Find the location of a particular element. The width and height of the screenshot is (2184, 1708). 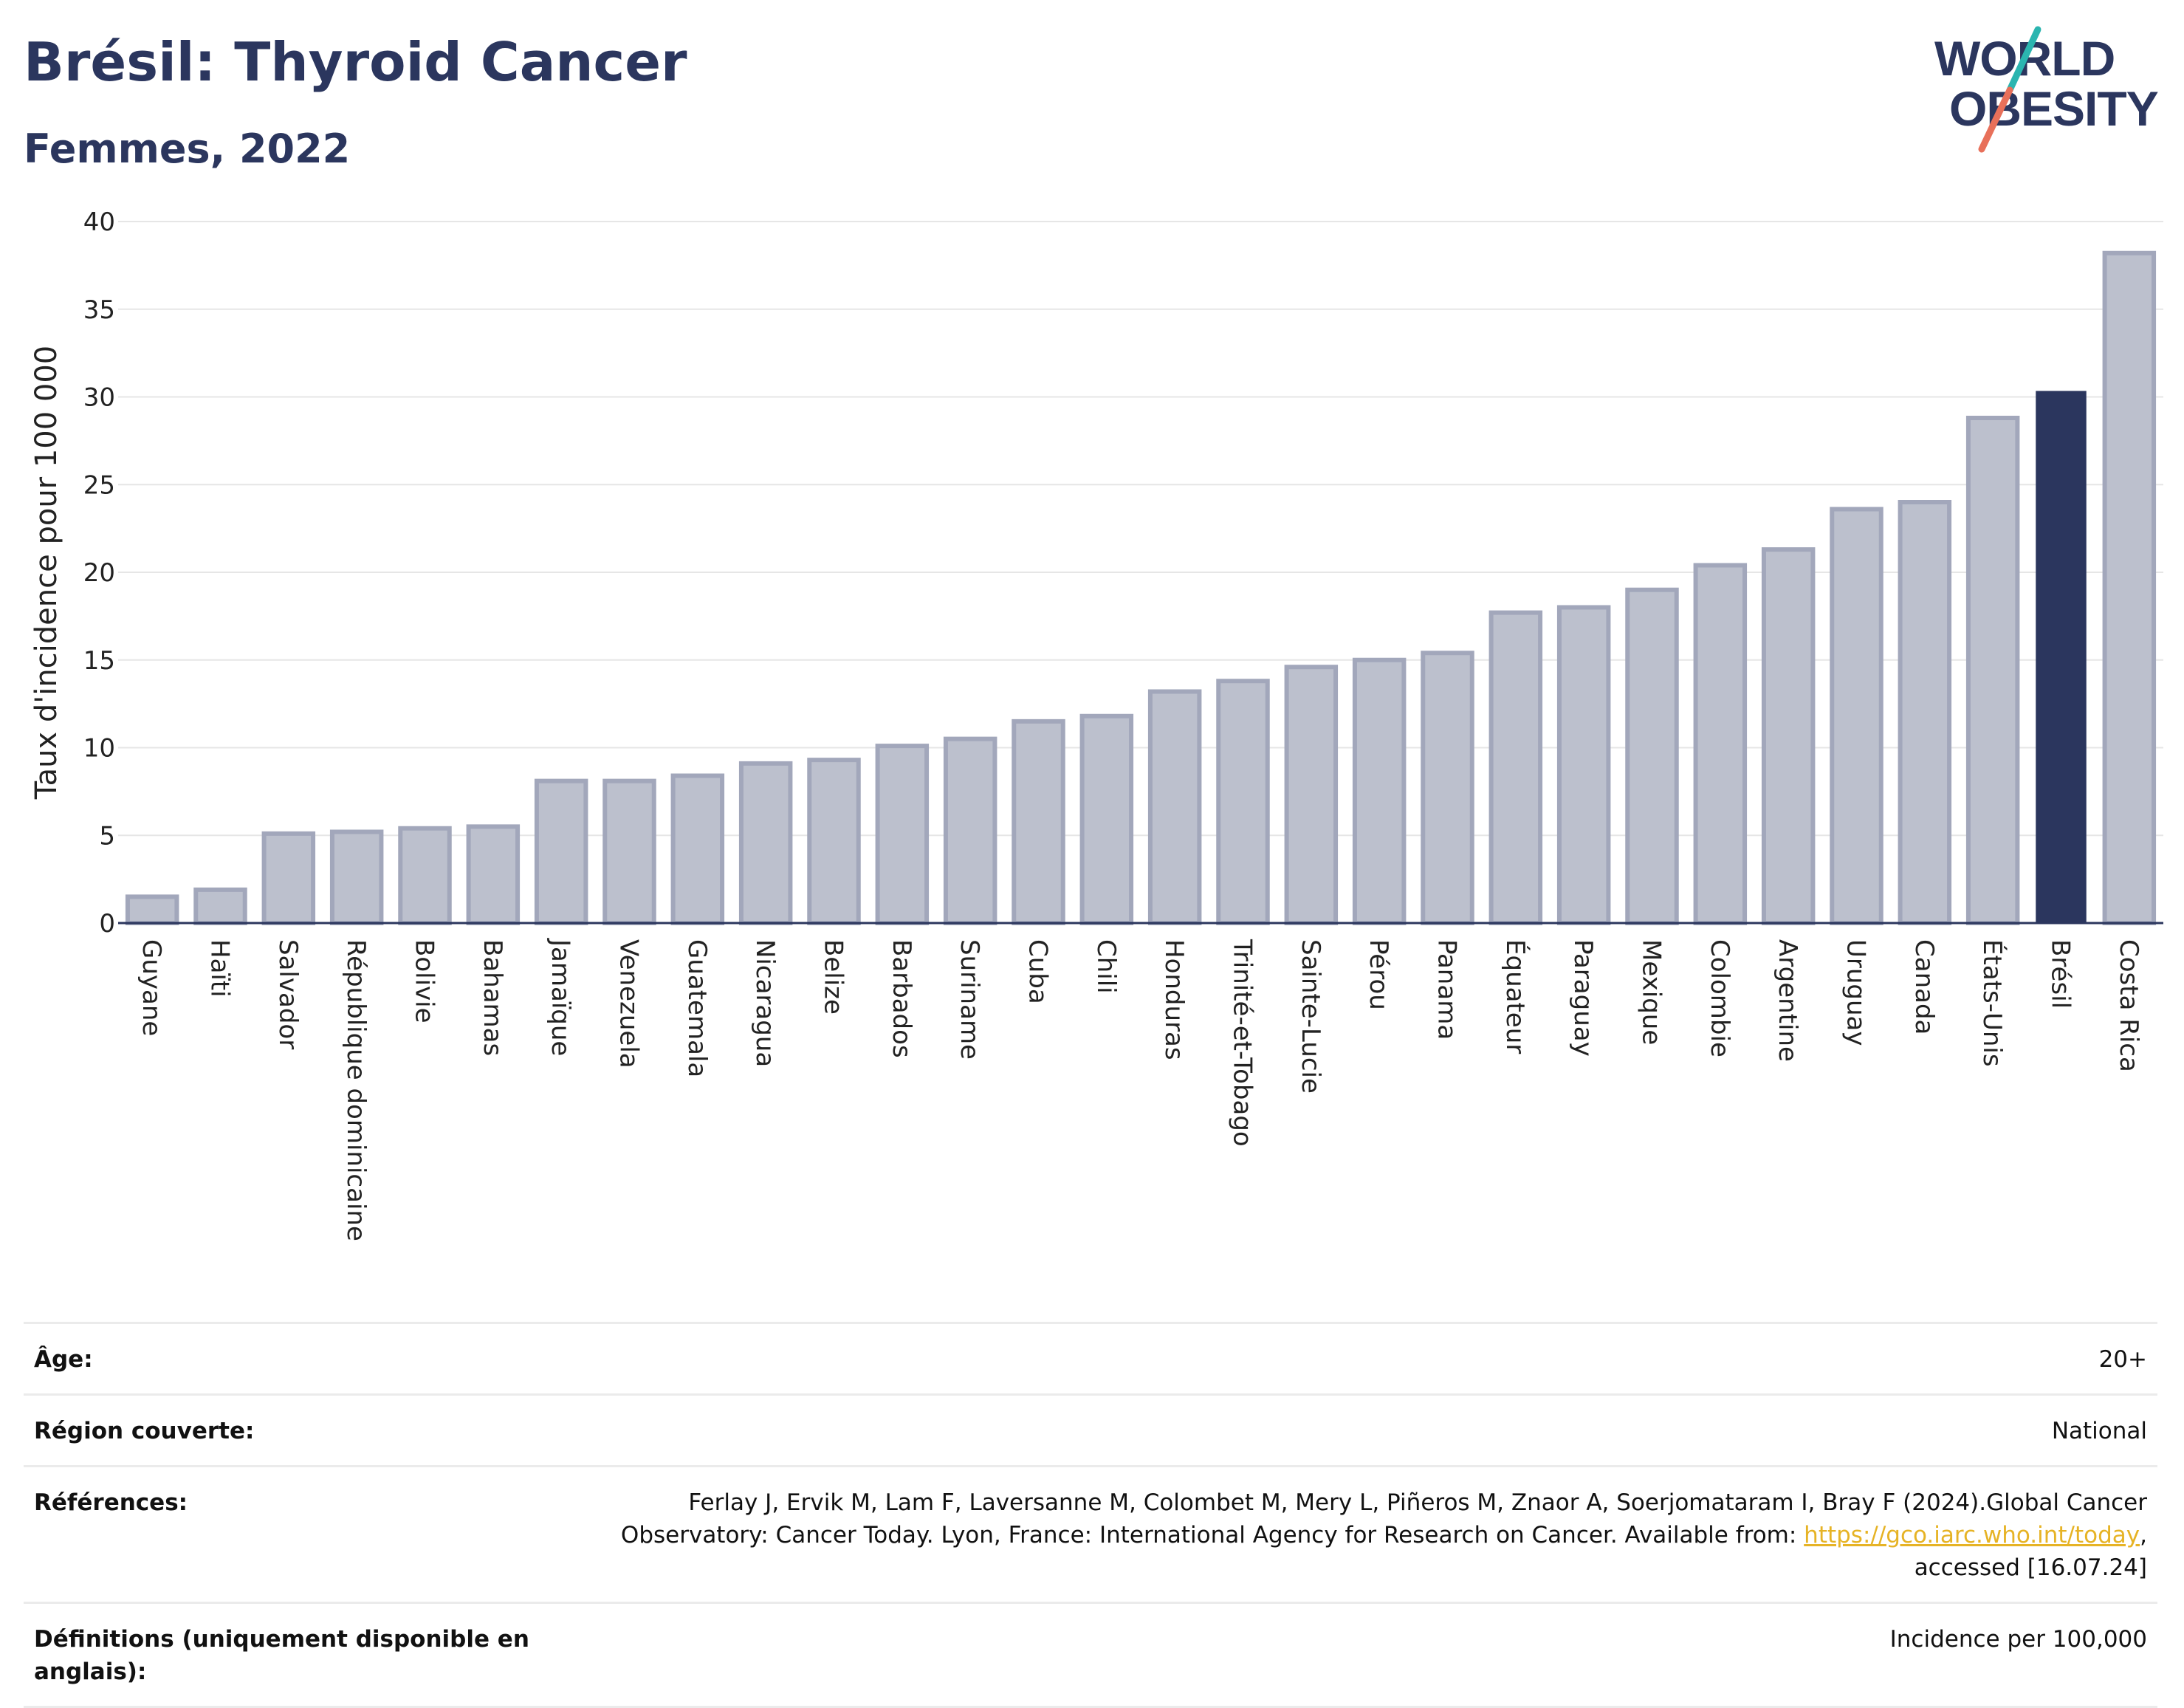

logo-slash-bottom is located at coordinates (1996, 119).